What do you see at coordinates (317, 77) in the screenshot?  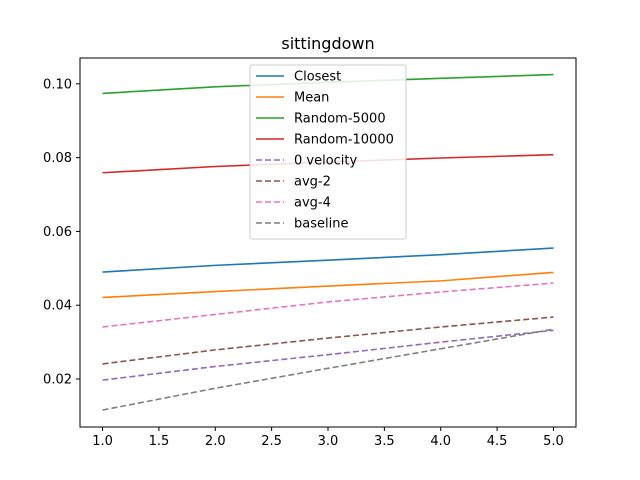 I see `legend-label: Closest` at bounding box center [317, 77].